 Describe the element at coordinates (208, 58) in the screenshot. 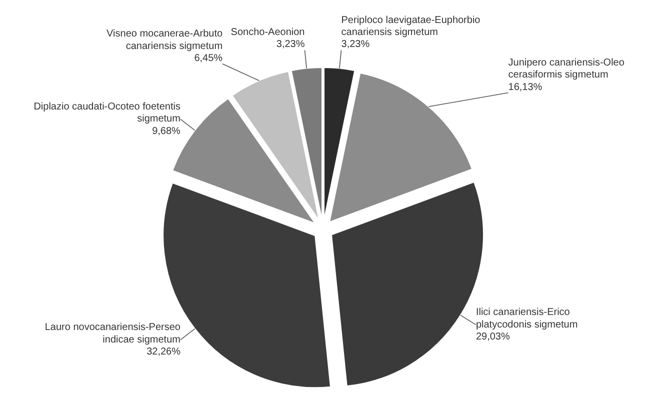

I see `data-label: 6,45%` at that location.